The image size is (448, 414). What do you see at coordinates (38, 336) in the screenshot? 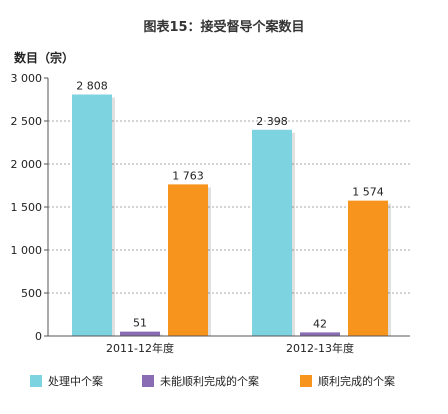
I see `y-tick-label: 0` at bounding box center [38, 336].